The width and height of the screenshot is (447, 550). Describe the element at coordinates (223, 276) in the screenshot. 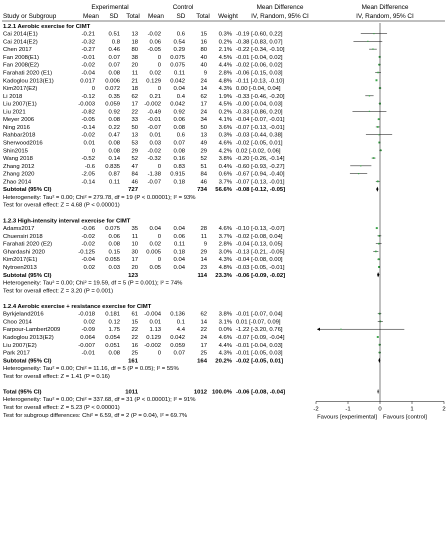

I see `subtotal-weight: 23.3%` at that location.